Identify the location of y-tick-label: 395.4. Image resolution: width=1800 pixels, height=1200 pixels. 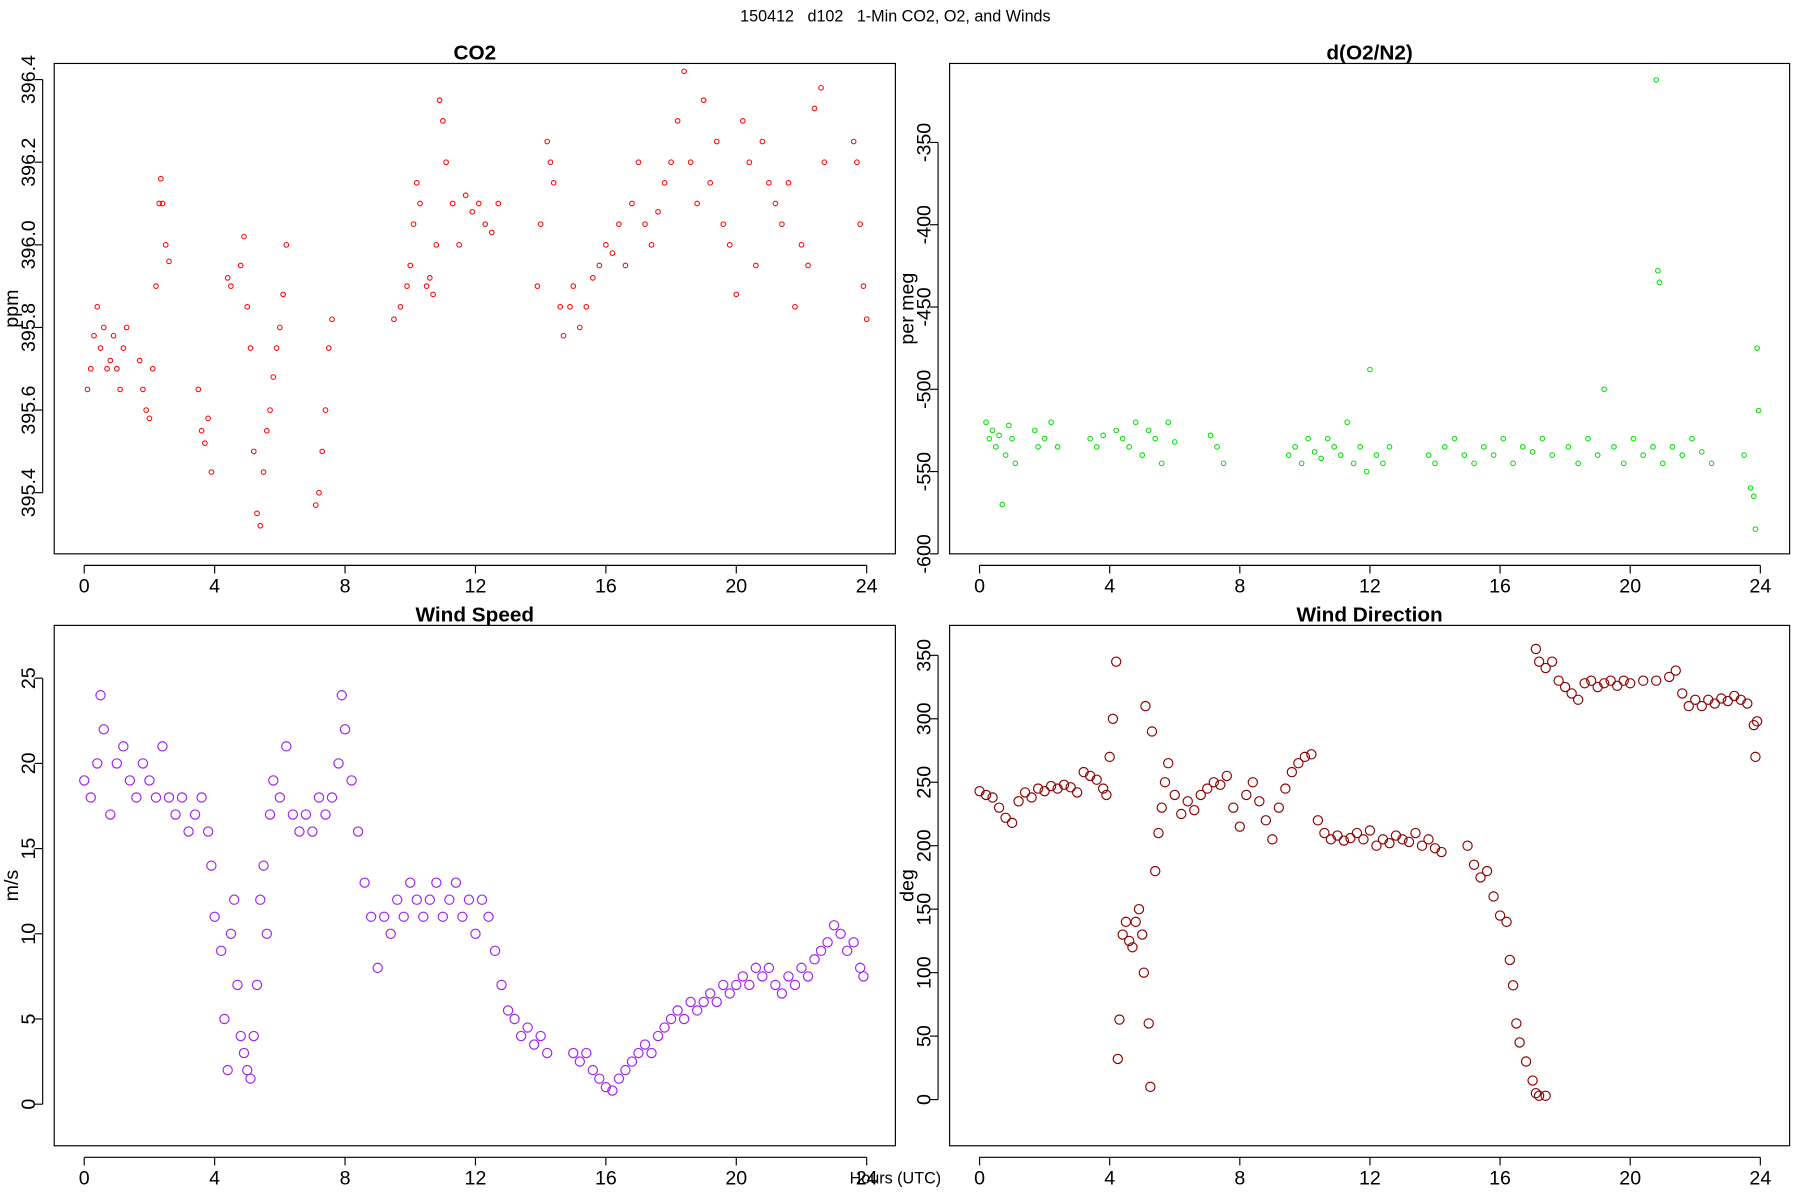
(29, 492).